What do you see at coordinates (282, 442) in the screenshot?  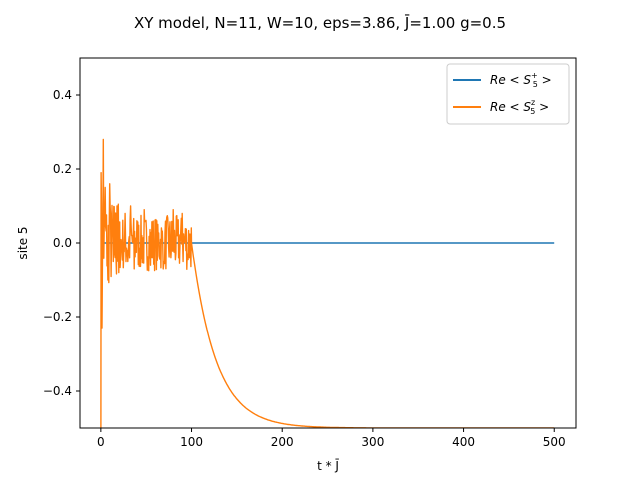 I see `x-tick-label: 200` at bounding box center [282, 442].